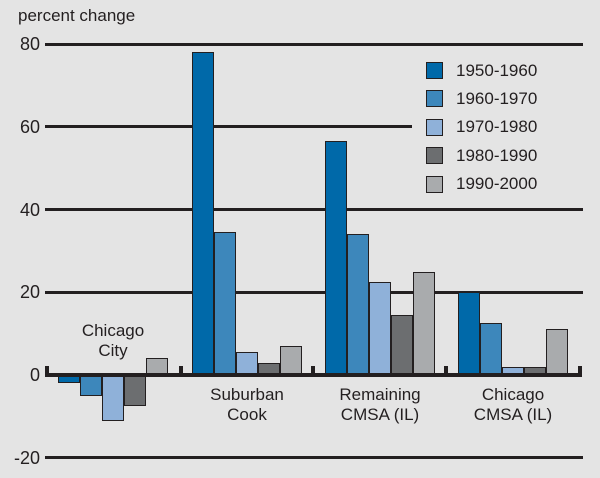 The image size is (600, 478). What do you see at coordinates (34, 375) in the screenshot?
I see `y-tick-label: 0` at bounding box center [34, 375].